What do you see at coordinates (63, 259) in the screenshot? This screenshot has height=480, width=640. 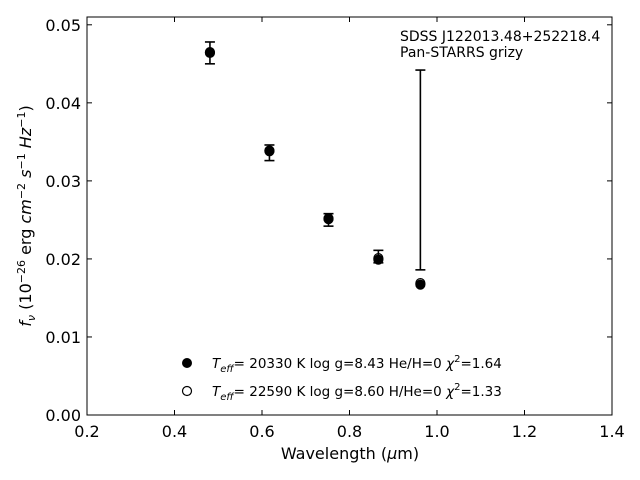 I see `y-tick-label: 0.02` at bounding box center [63, 259].